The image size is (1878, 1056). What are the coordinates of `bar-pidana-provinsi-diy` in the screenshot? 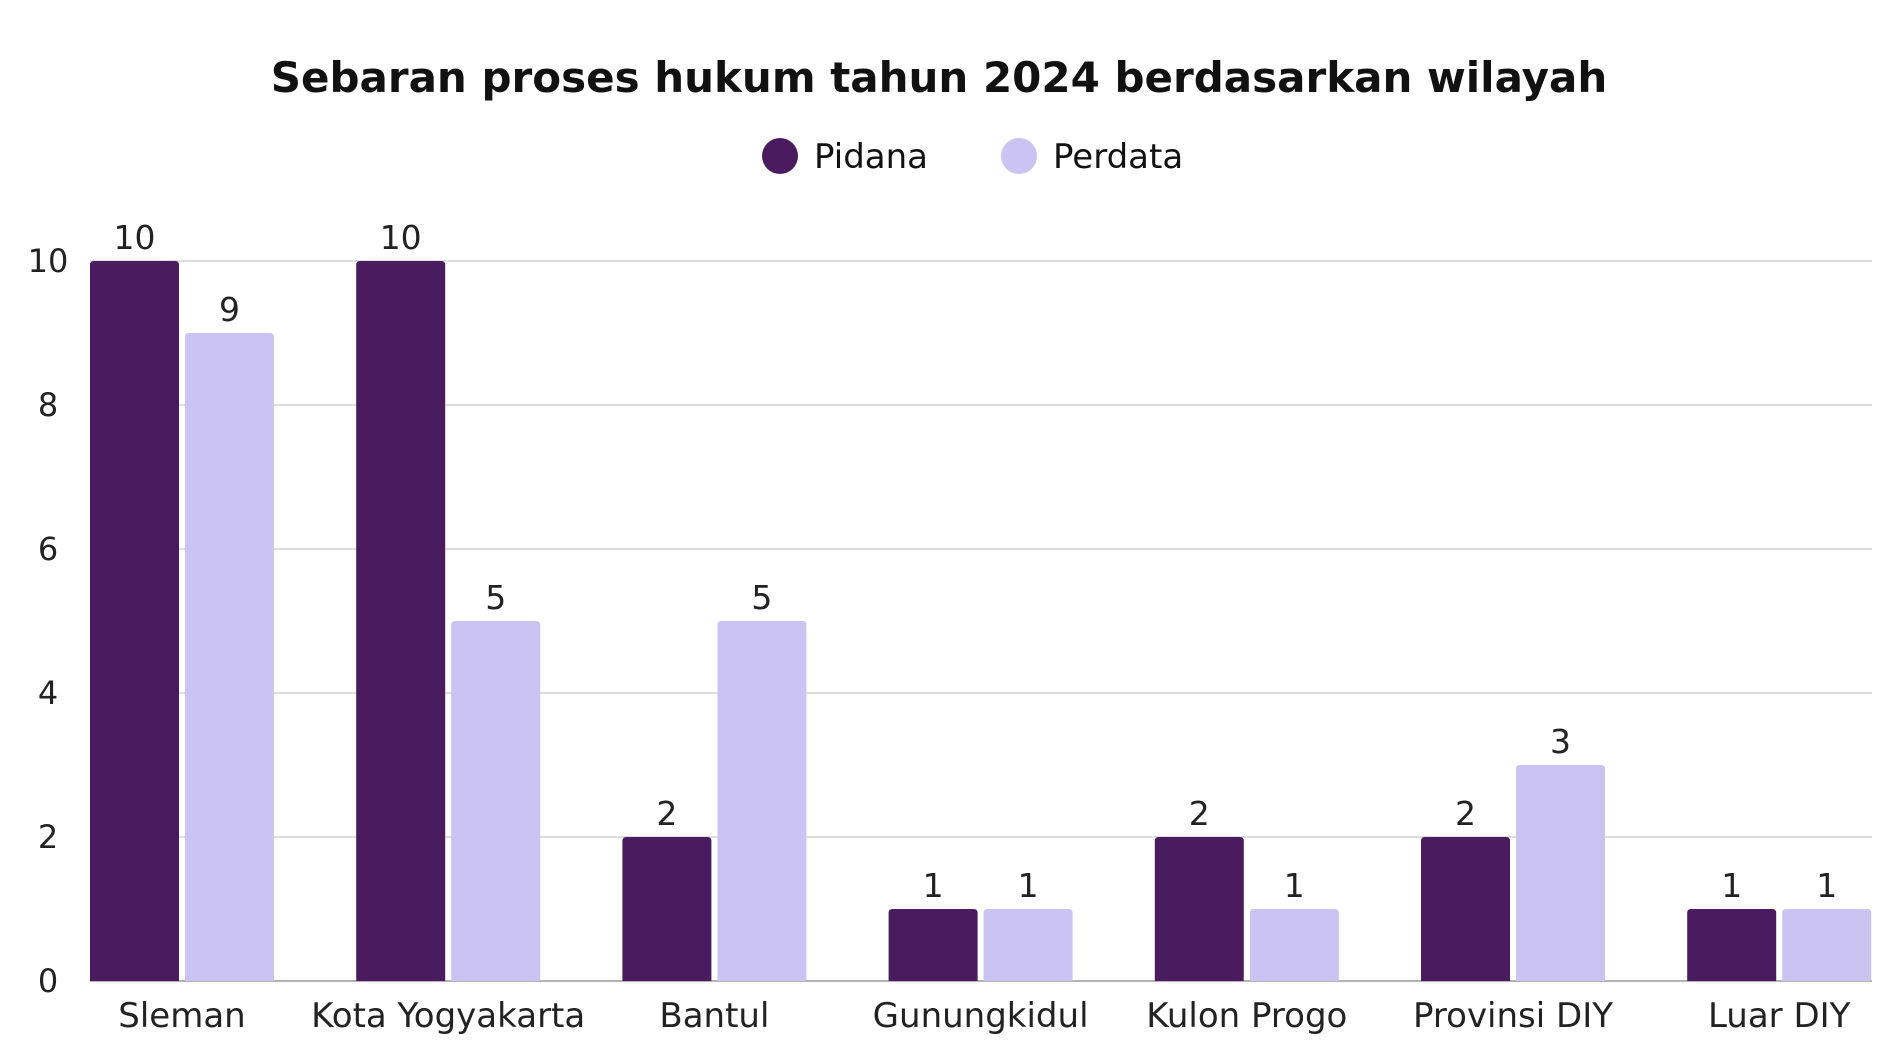 It's located at (1465, 909).